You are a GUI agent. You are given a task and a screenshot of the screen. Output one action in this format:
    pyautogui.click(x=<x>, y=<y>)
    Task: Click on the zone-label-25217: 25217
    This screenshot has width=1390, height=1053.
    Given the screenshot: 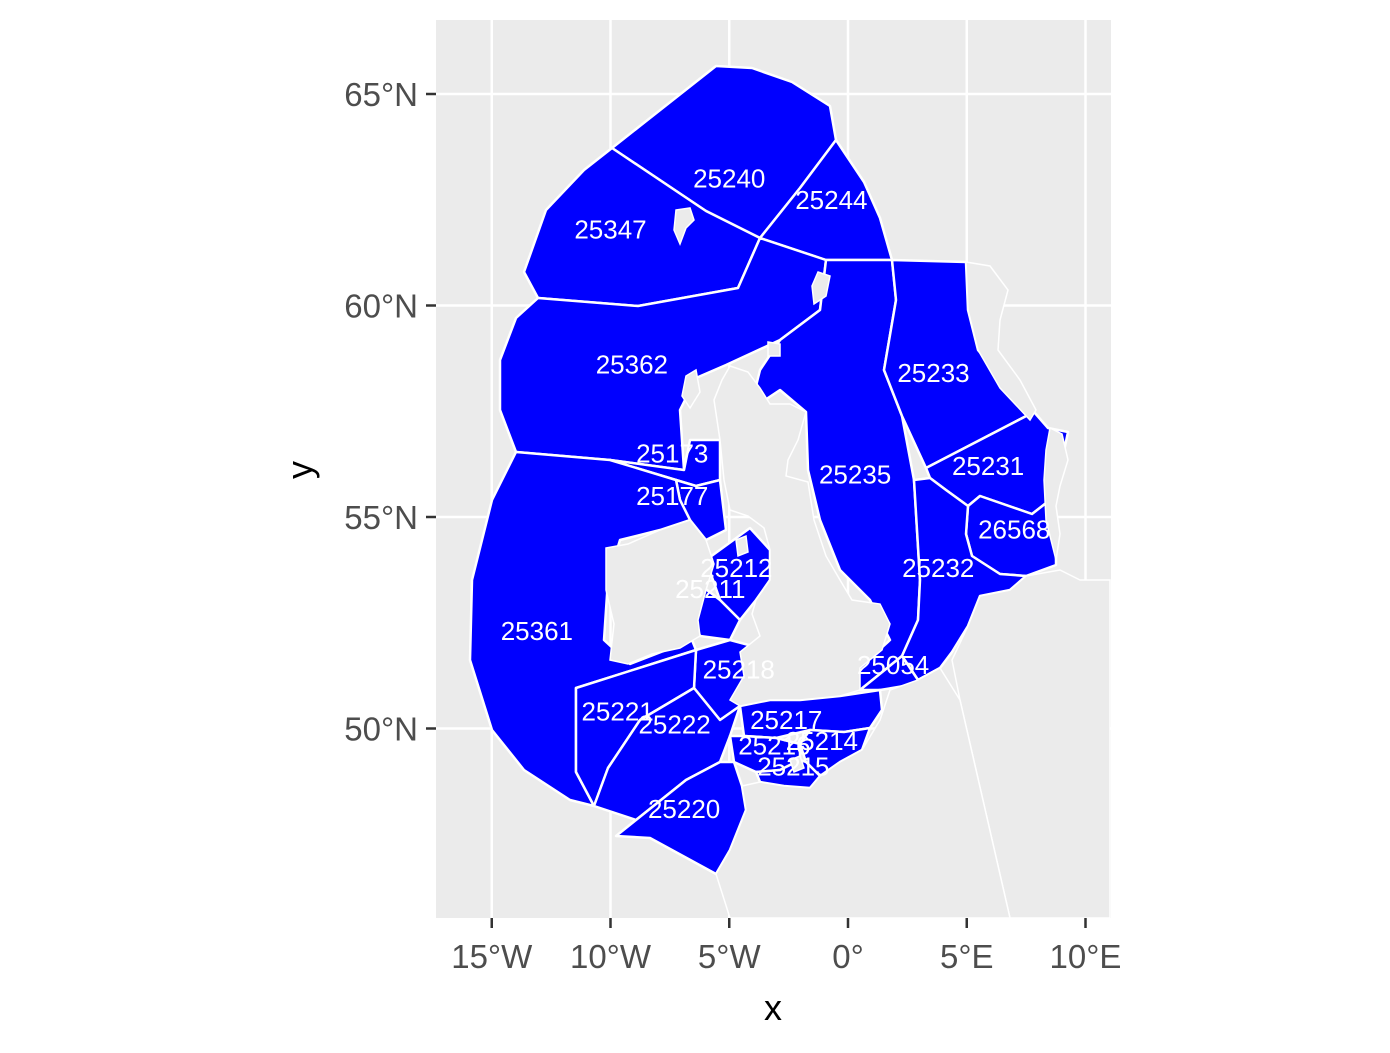 What is the action you would take?
    pyautogui.click(x=786, y=720)
    